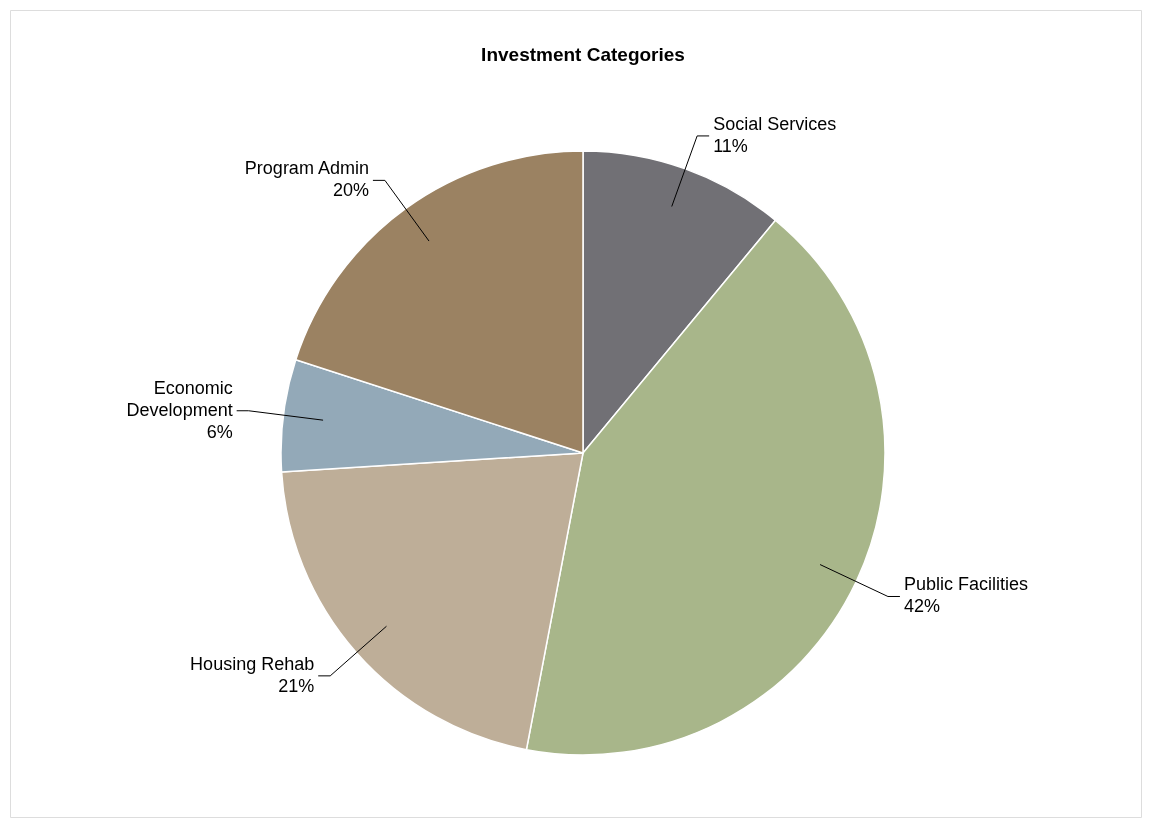 This screenshot has width=1151, height=827. Describe the element at coordinates (583, 54) in the screenshot. I see `chart-title: Investment Categories` at that location.